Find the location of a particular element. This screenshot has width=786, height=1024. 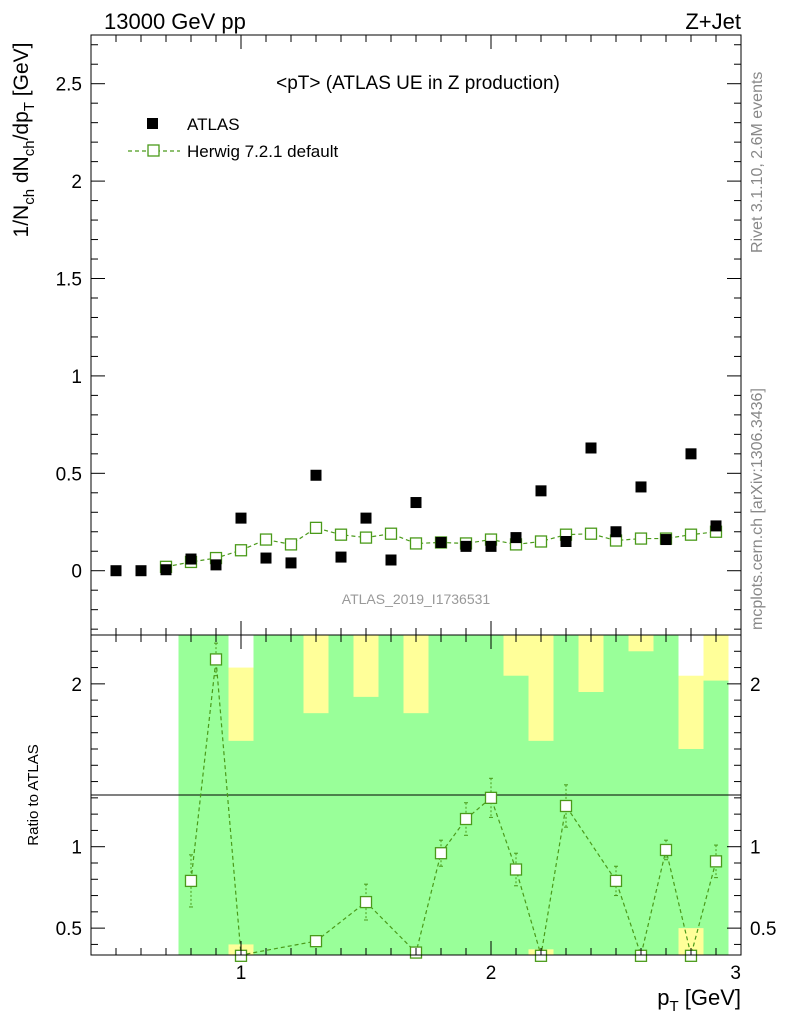

analysis-label: ATLAS_2019_I1736531 is located at coordinates (416, 599).